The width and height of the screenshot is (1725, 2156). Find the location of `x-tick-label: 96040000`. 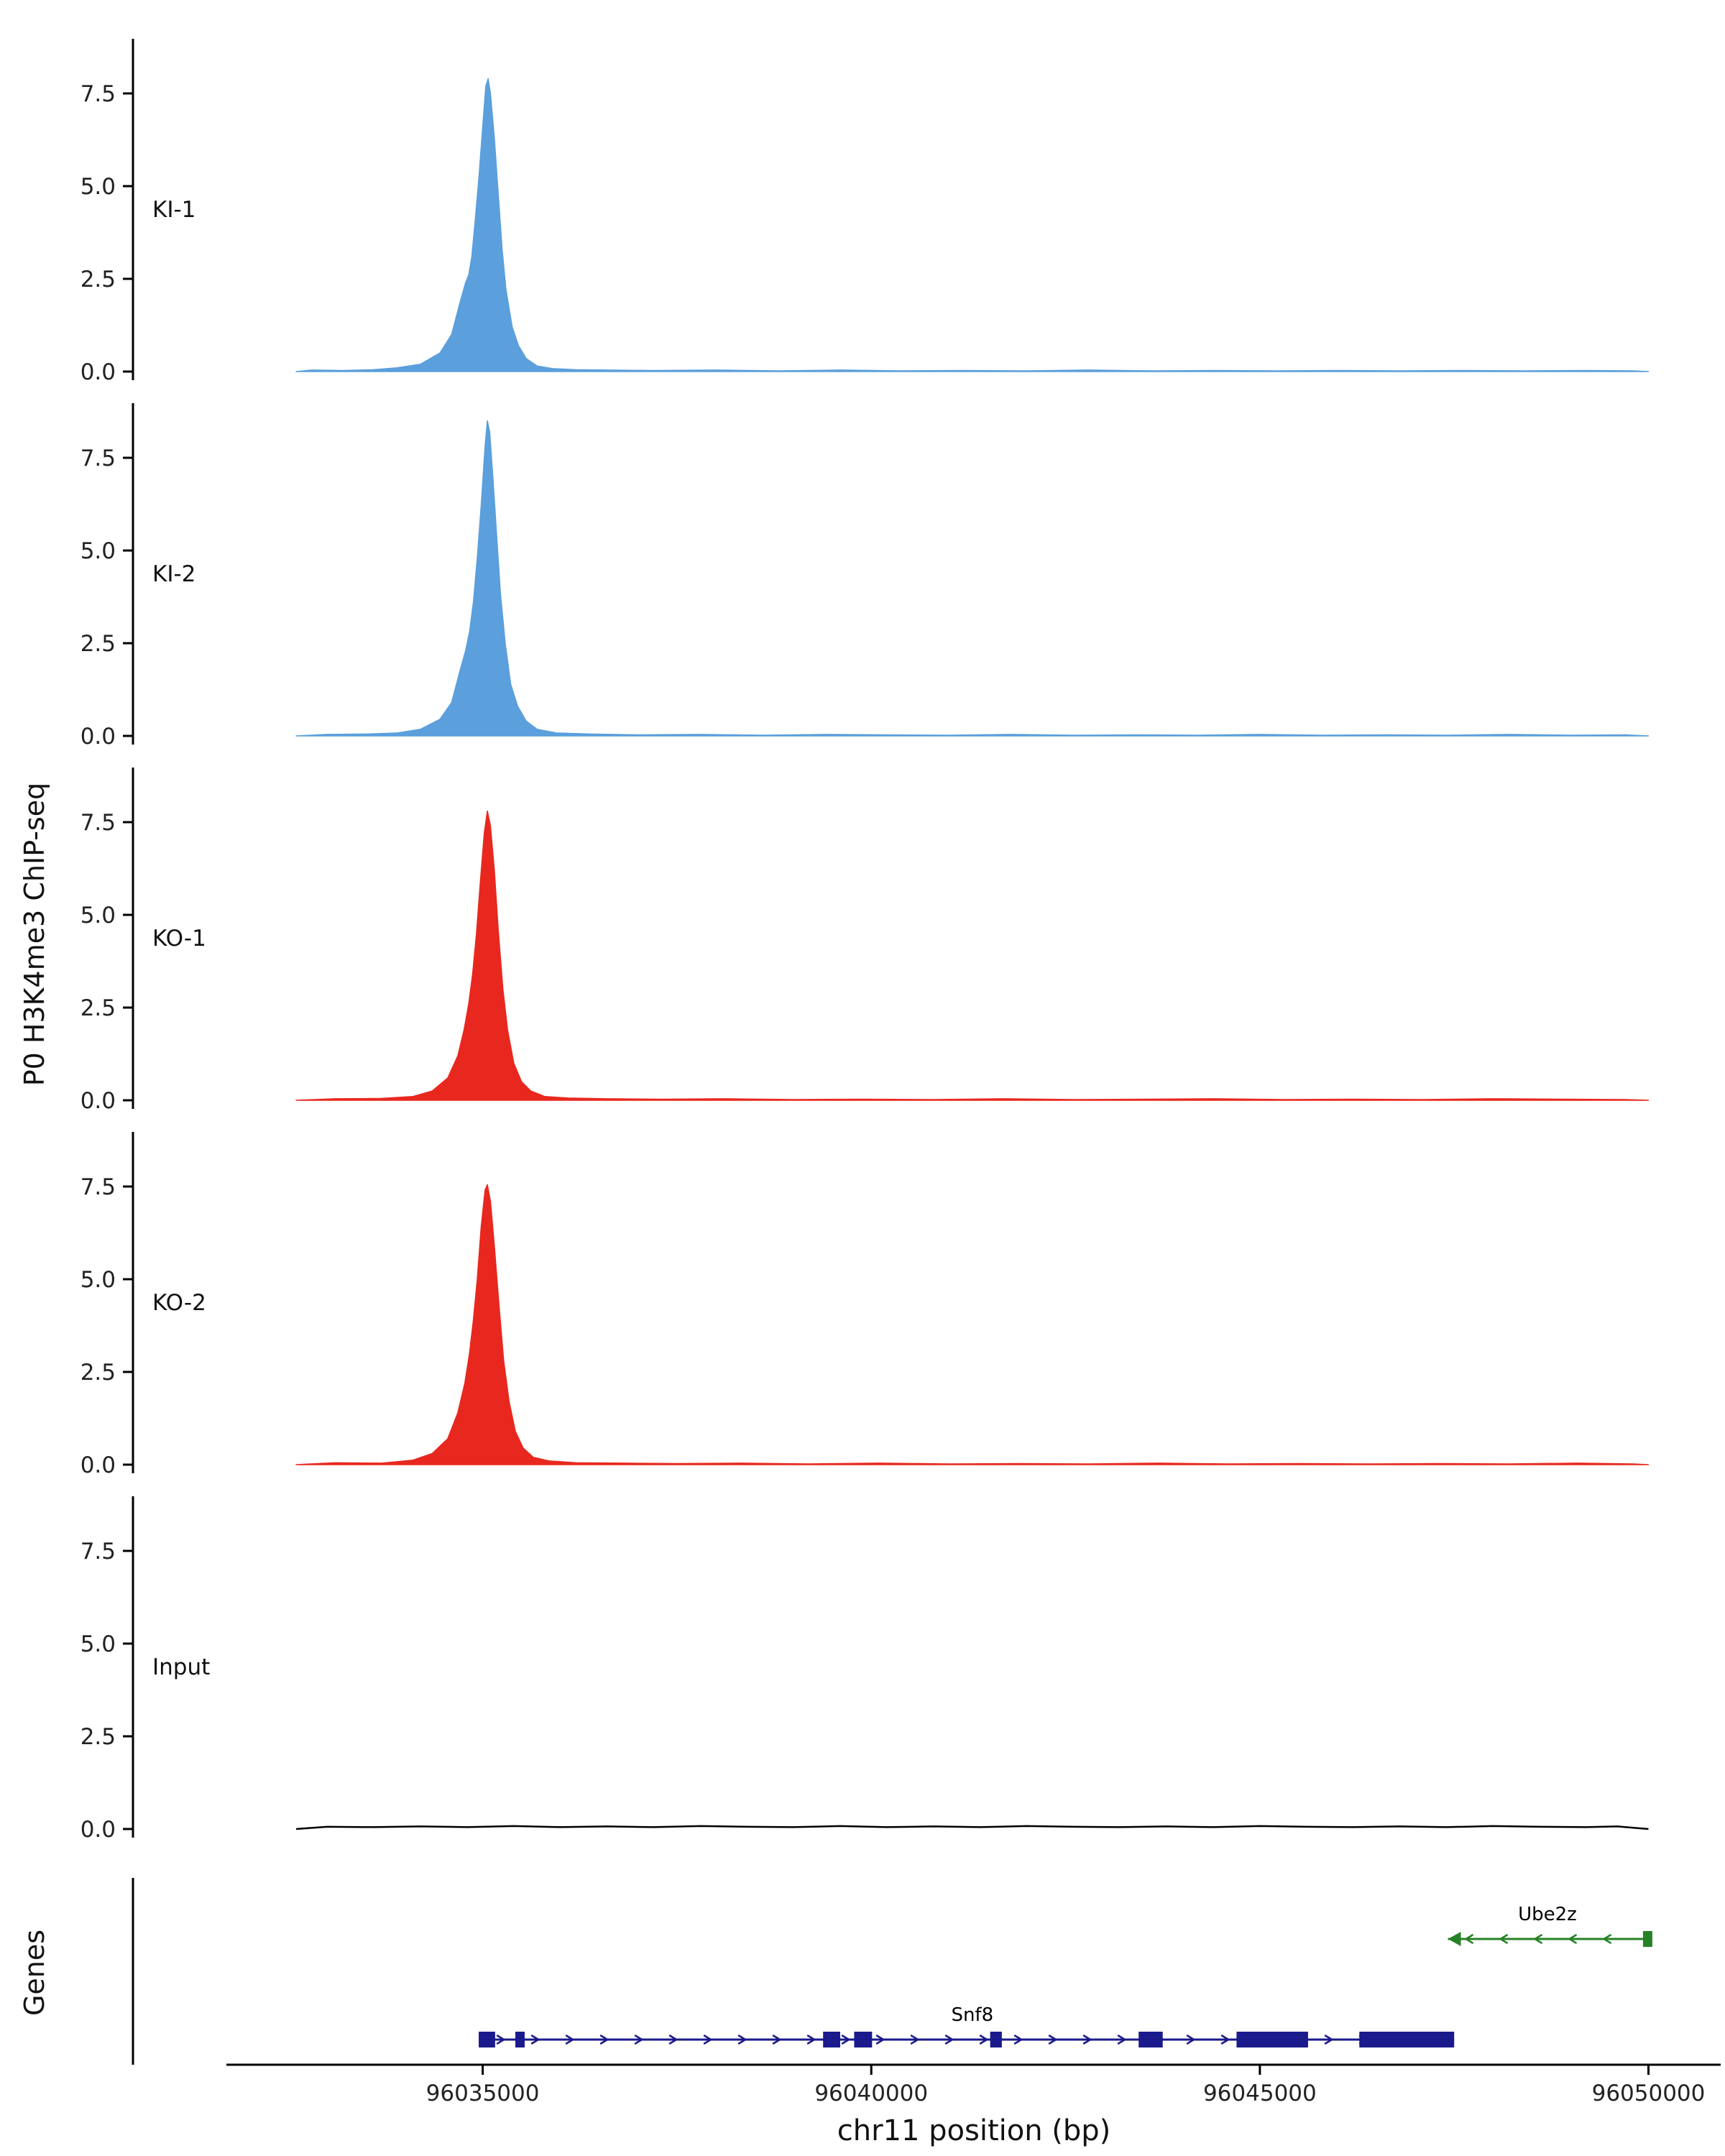

x-tick-label: 96040000 is located at coordinates (871, 2093).